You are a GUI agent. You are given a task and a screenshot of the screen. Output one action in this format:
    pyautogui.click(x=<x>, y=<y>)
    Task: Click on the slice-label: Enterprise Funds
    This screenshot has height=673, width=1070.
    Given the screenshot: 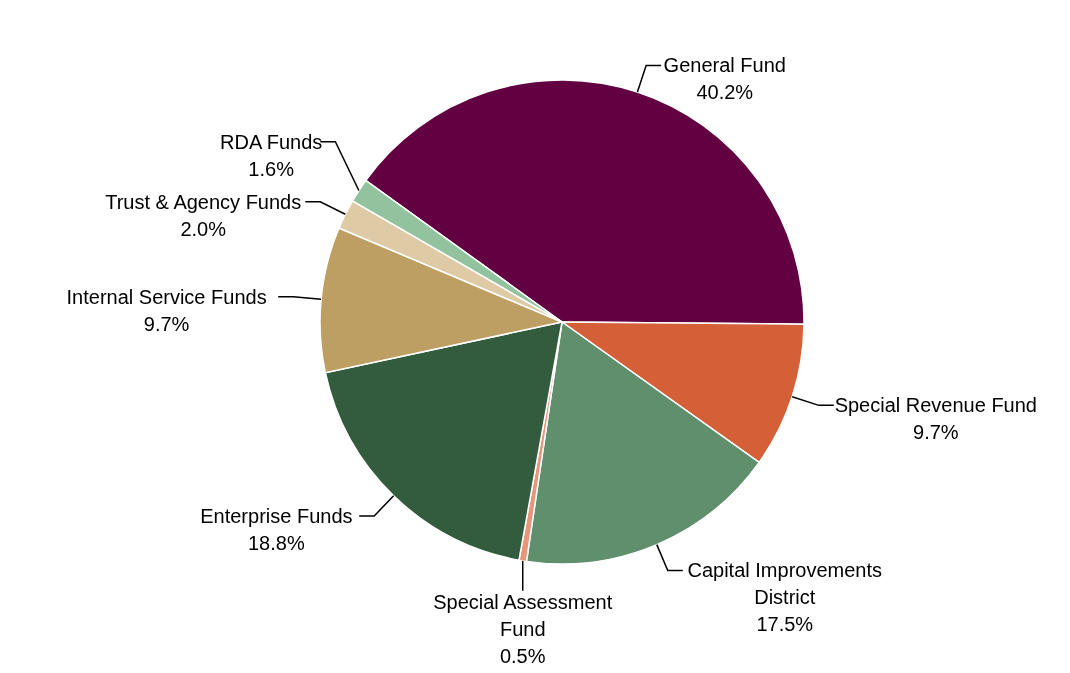 What is the action you would take?
    pyautogui.click(x=276, y=515)
    